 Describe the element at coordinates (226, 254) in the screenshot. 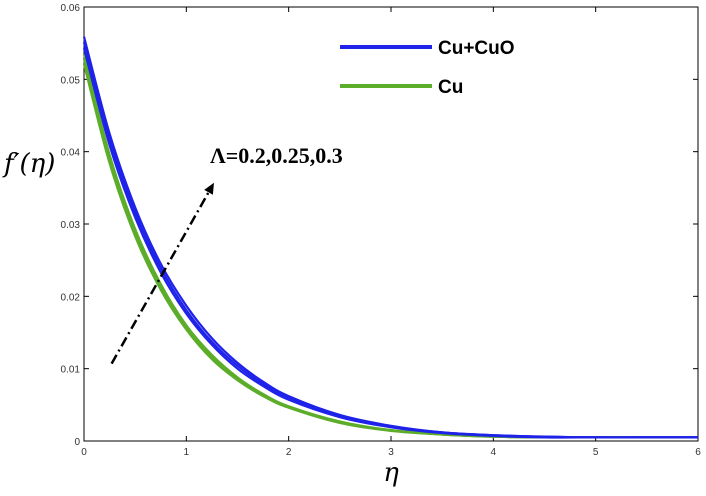

I see `annotation: Λ=0.2,0.25,0.3` at that location.